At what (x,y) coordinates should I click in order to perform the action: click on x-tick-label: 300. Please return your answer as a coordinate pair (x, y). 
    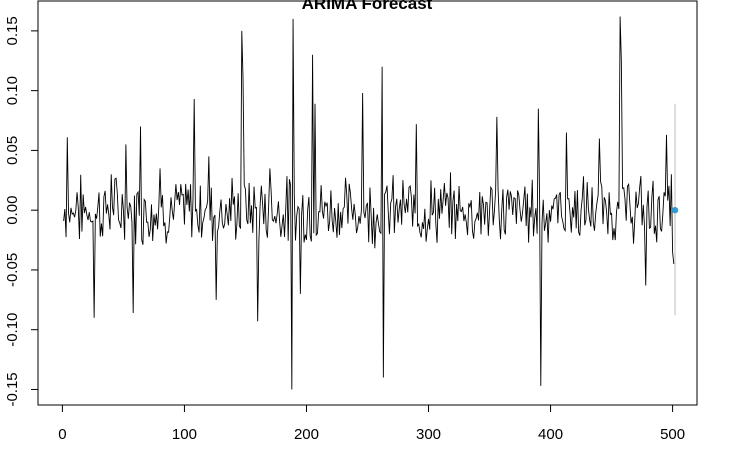
    Looking at the image, I should click on (428, 434).